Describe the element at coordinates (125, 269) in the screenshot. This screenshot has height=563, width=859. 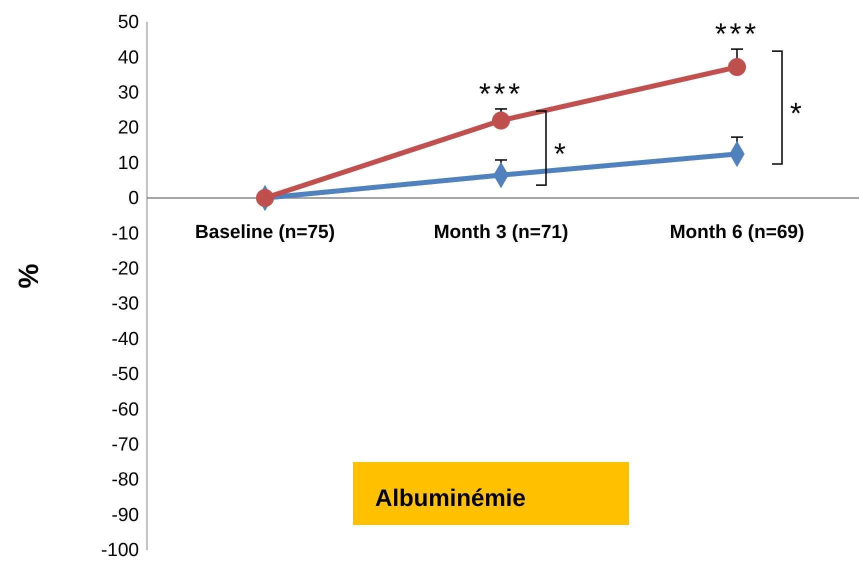
I see `y-tick-label: -20` at that location.